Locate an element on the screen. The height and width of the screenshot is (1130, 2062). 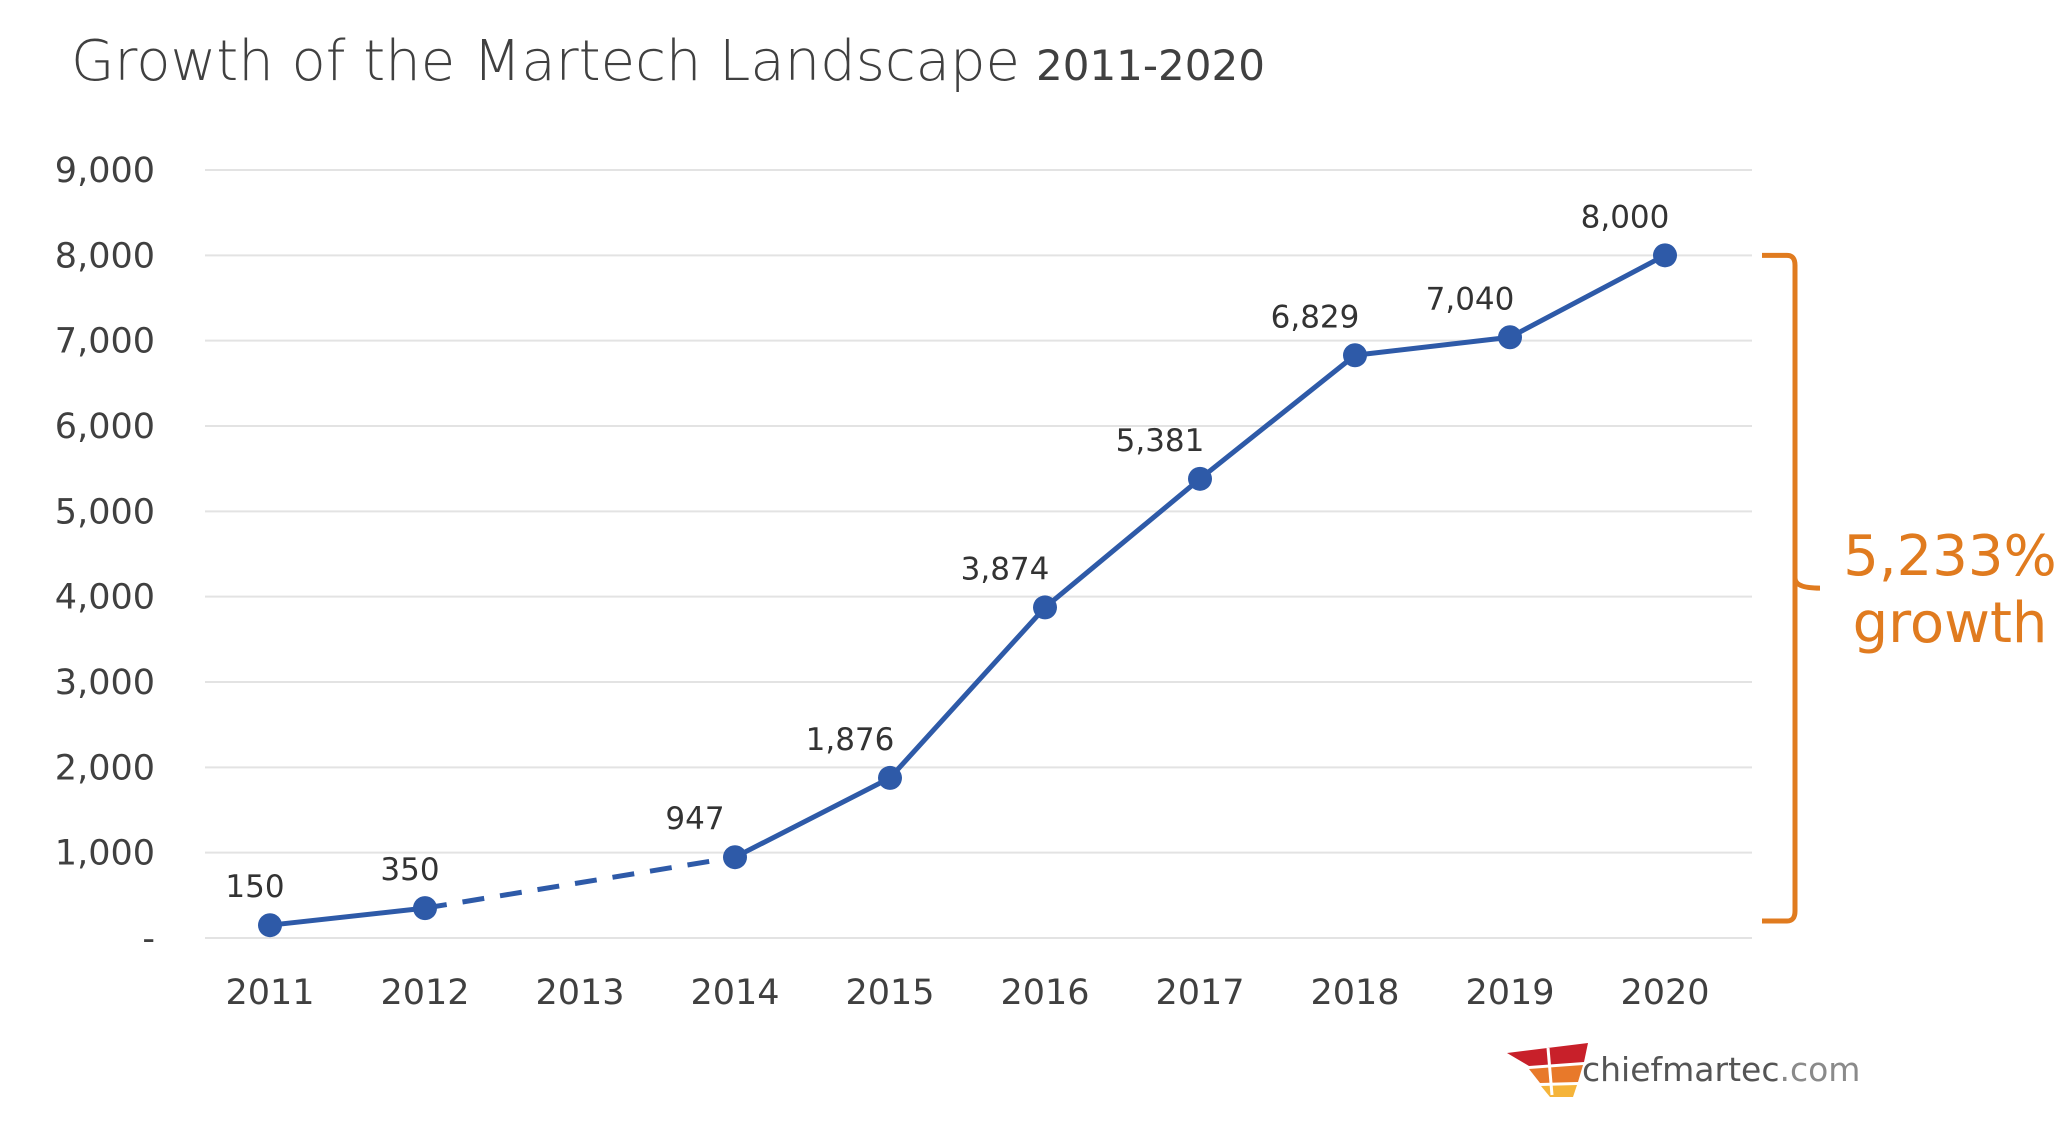
y-tick-label: 5,000 is located at coordinates (105, 512).